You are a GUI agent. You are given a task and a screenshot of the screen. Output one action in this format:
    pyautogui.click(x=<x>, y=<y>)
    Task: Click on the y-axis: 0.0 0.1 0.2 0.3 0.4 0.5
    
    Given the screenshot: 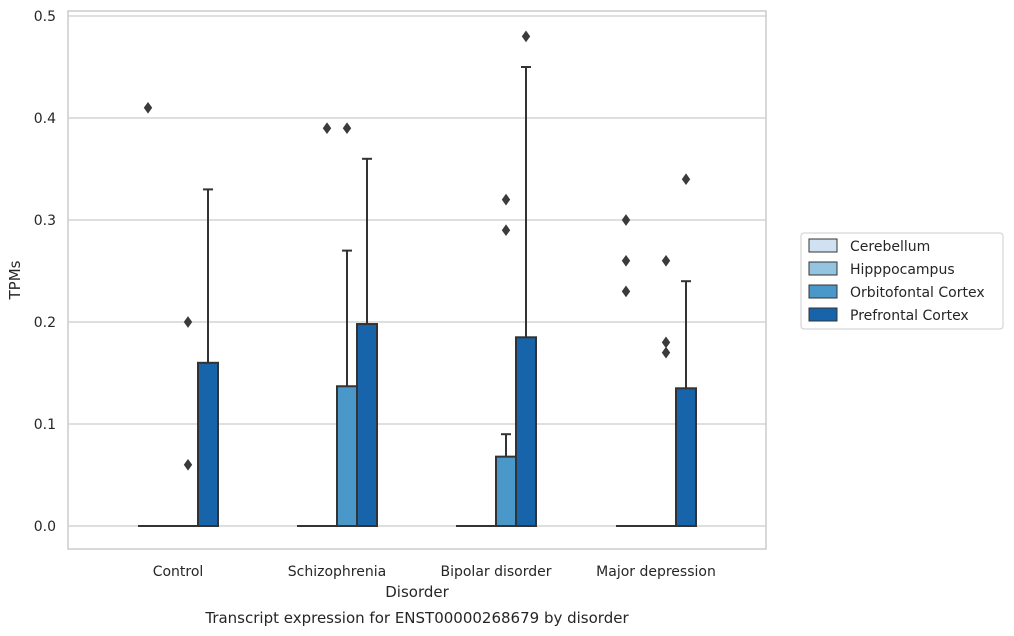 What is the action you would take?
    pyautogui.click(x=45, y=272)
    